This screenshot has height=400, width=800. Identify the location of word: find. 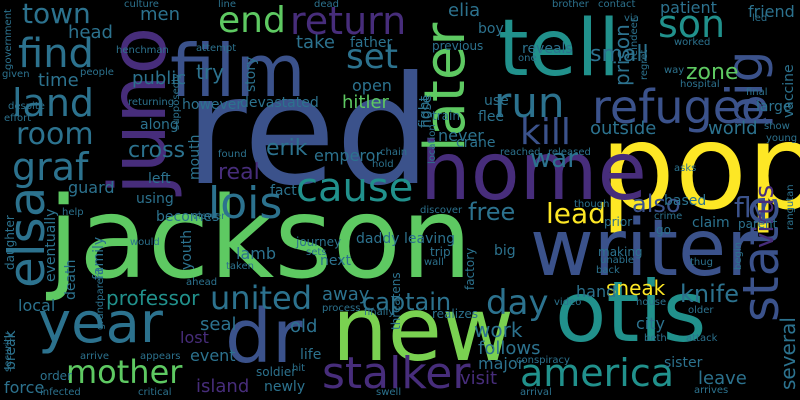
(56, 54).